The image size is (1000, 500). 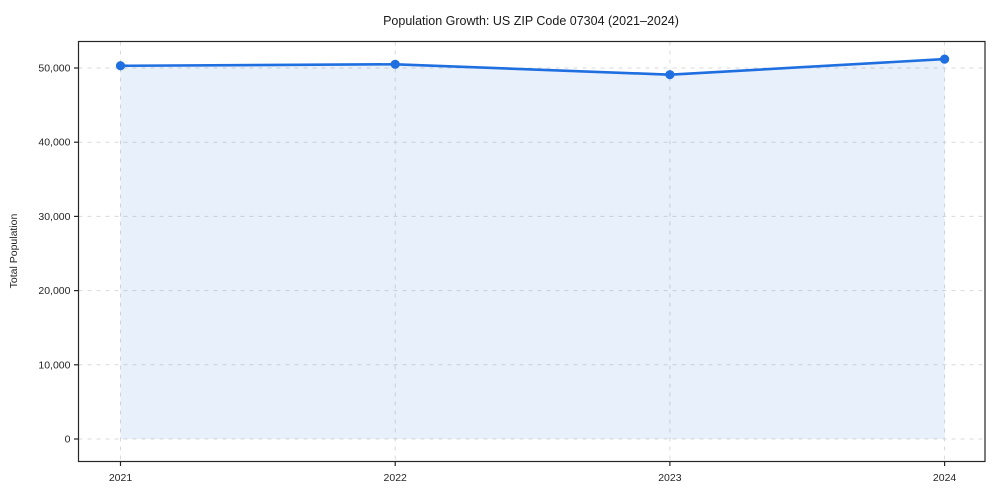 I want to click on x-tick-label: 2024, so click(x=945, y=478).